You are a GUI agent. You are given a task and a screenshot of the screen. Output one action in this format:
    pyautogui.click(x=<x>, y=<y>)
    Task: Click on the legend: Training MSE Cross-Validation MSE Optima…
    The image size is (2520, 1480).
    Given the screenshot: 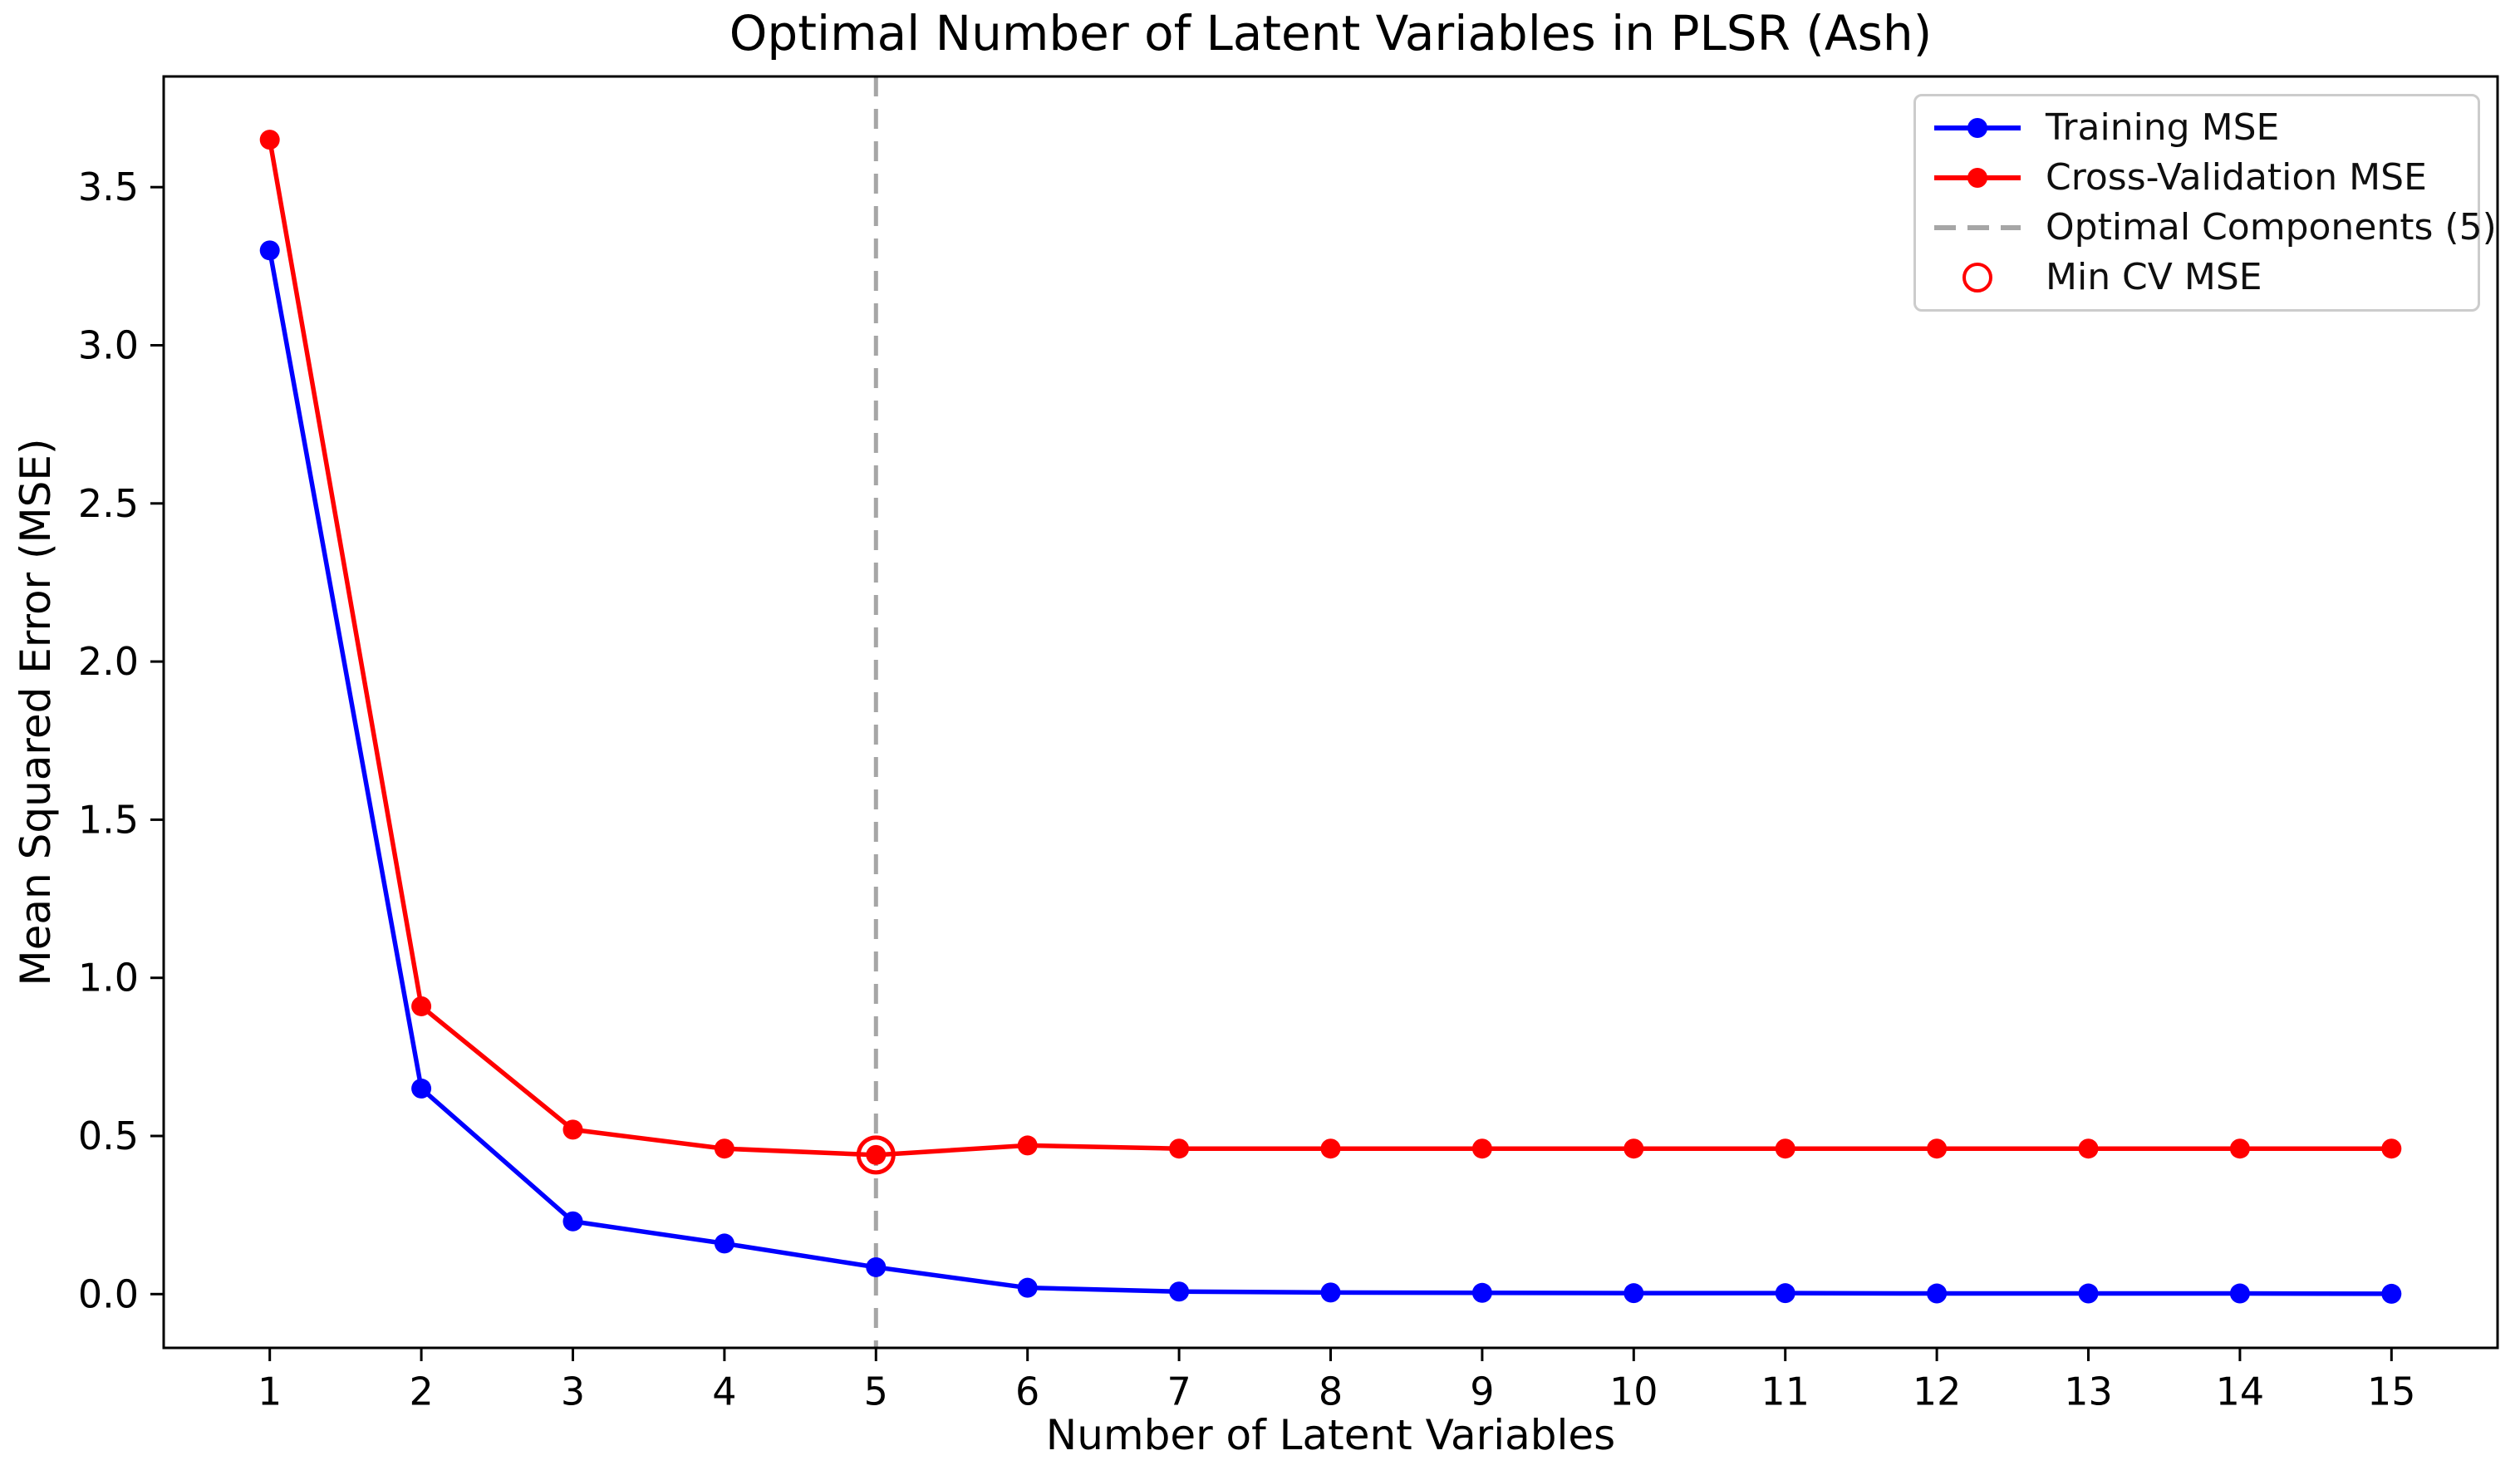 What is the action you would take?
    pyautogui.click(x=2205, y=203)
    